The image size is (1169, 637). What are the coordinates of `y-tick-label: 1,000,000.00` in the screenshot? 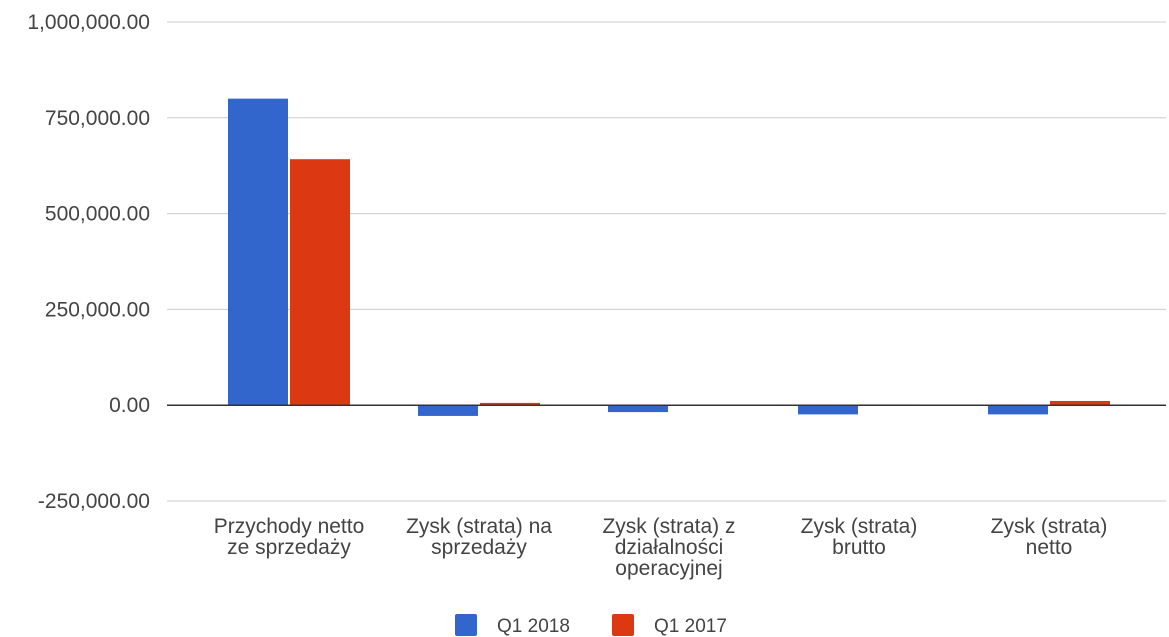 It's located at (88, 22).